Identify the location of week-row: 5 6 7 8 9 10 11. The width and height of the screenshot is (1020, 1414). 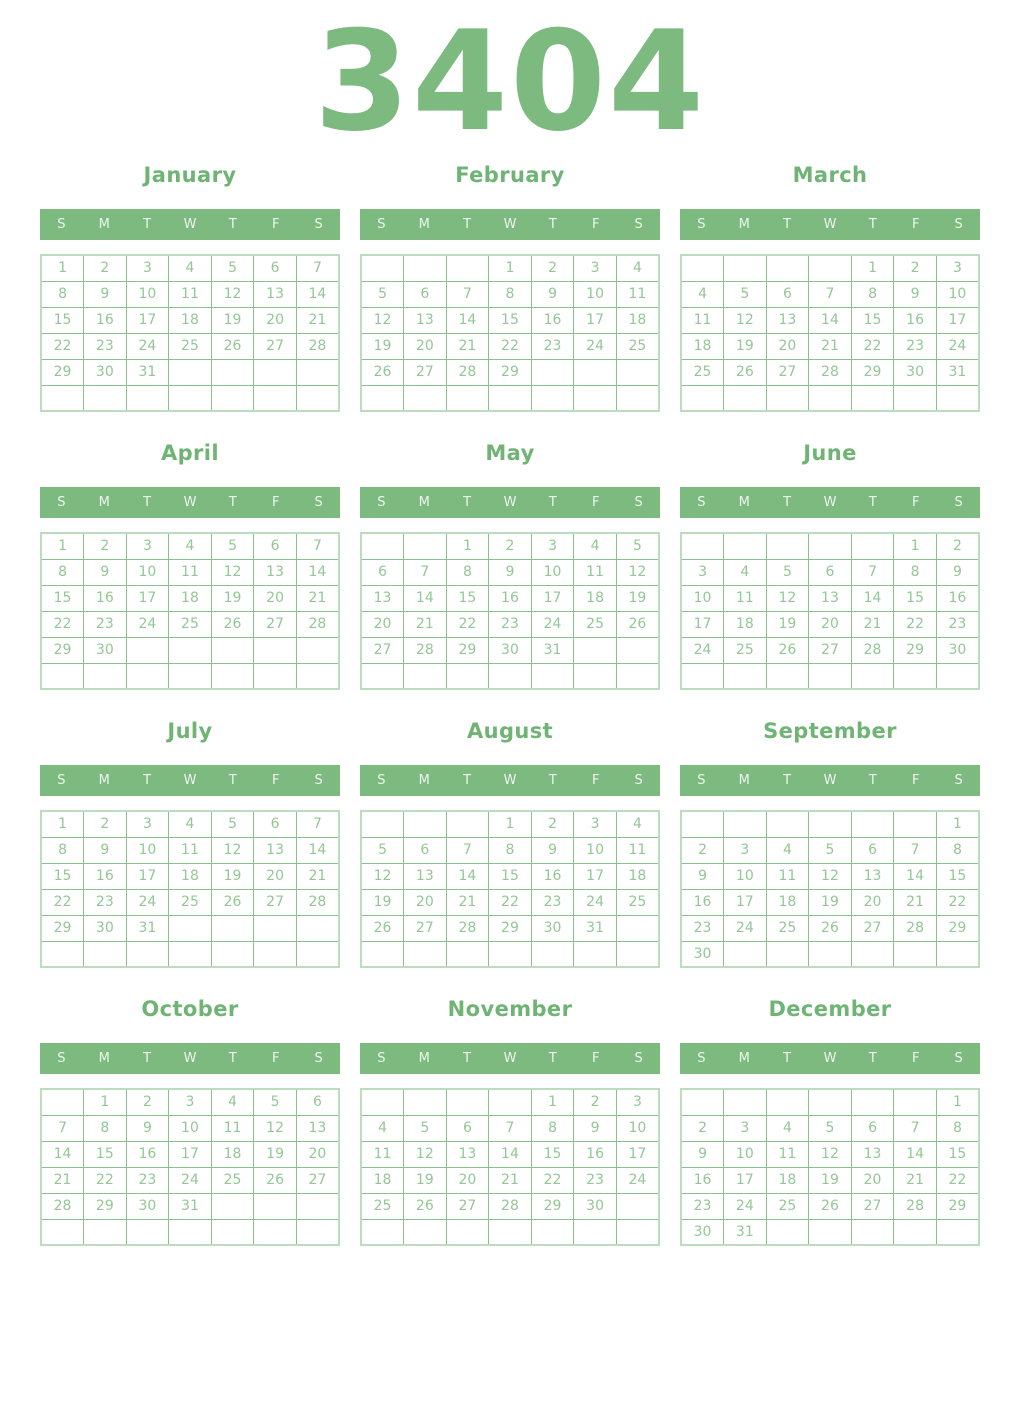
(510, 294).